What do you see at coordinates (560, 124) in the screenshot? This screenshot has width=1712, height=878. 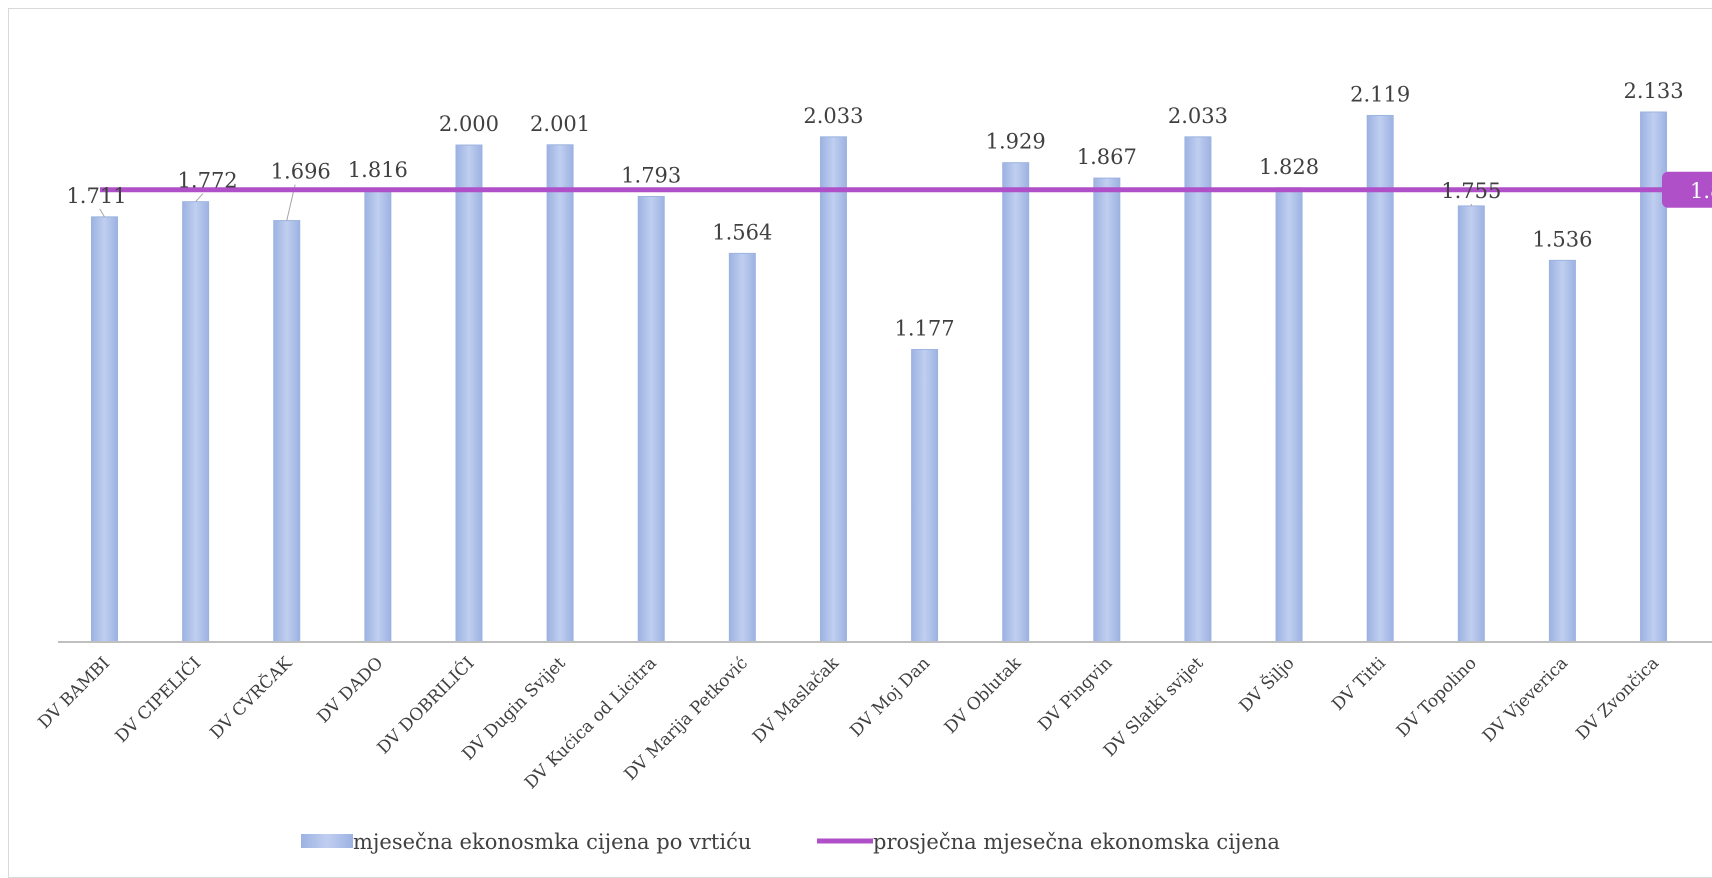 I see `value-label: 2.001` at bounding box center [560, 124].